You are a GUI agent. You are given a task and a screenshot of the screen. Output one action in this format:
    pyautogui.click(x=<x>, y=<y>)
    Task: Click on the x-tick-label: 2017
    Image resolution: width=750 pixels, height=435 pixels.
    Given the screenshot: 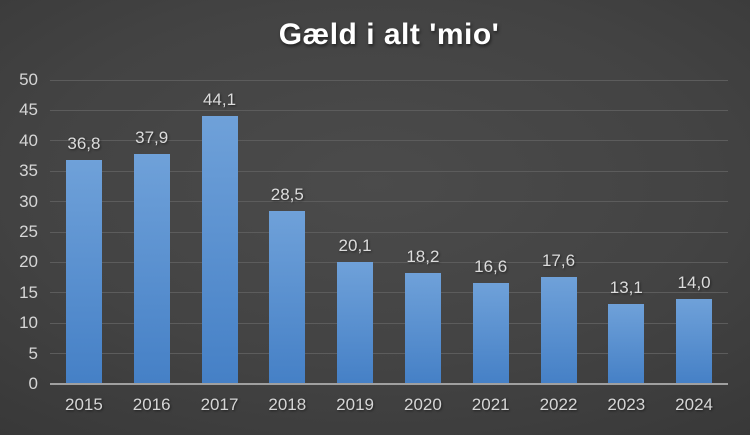 What is the action you would take?
    pyautogui.click(x=219, y=404)
    